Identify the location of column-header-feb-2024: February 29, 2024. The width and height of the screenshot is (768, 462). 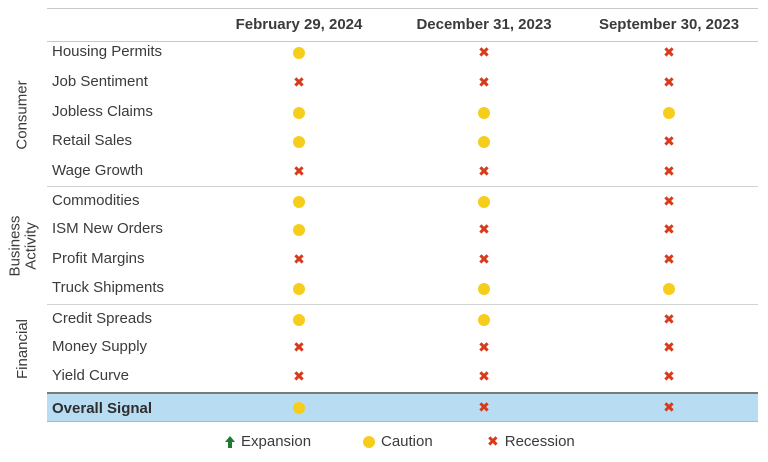
(299, 24).